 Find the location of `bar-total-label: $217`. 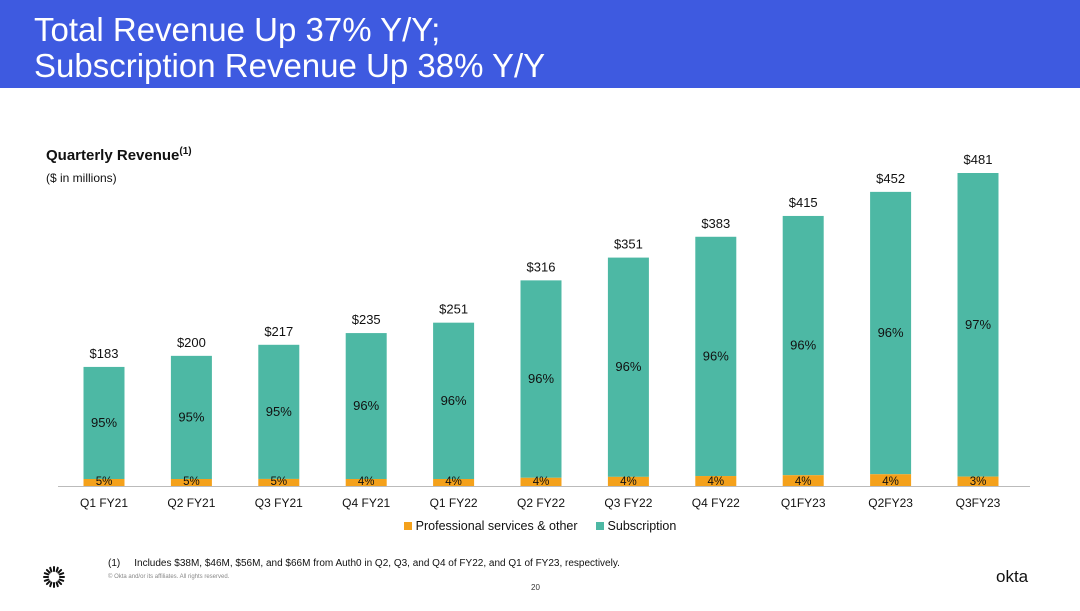

bar-total-label: $217 is located at coordinates (278, 331).